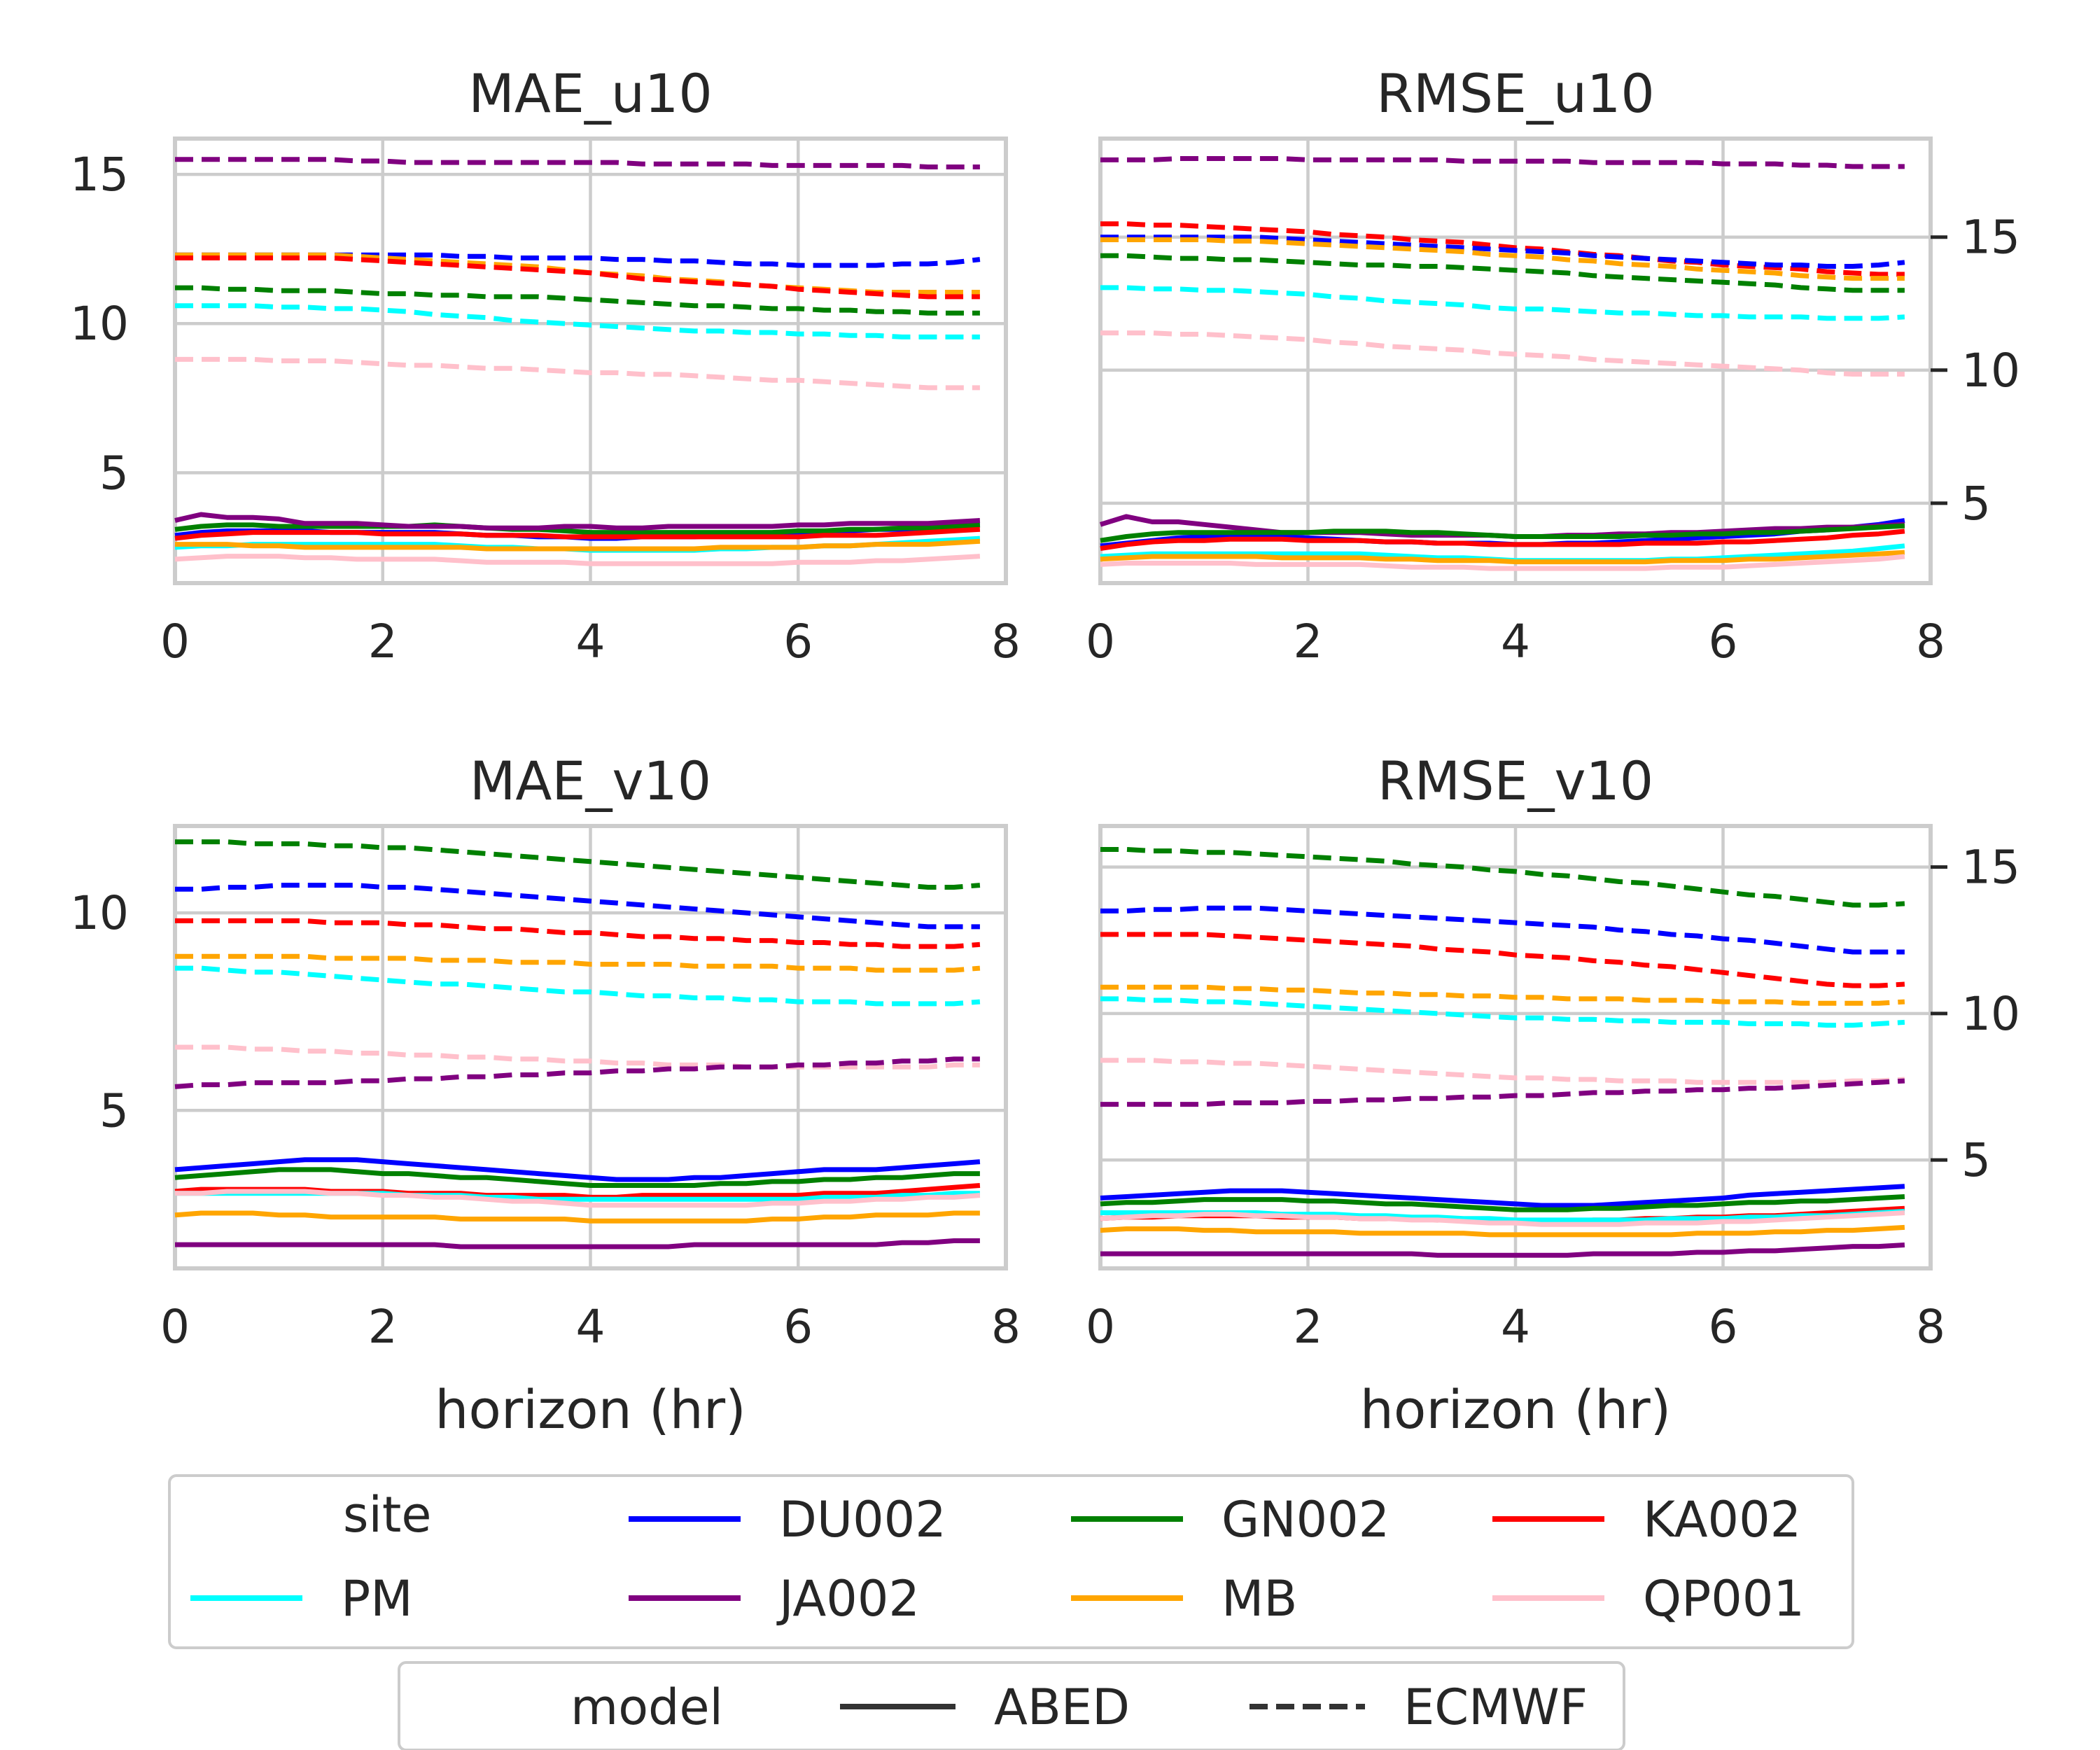 The height and width of the screenshot is (1750, 2100). What do you see at coordinates (377, 1599) in the screenshot?
I see `legend-site-label-pm: PM` at bounding box center [377, 1599].